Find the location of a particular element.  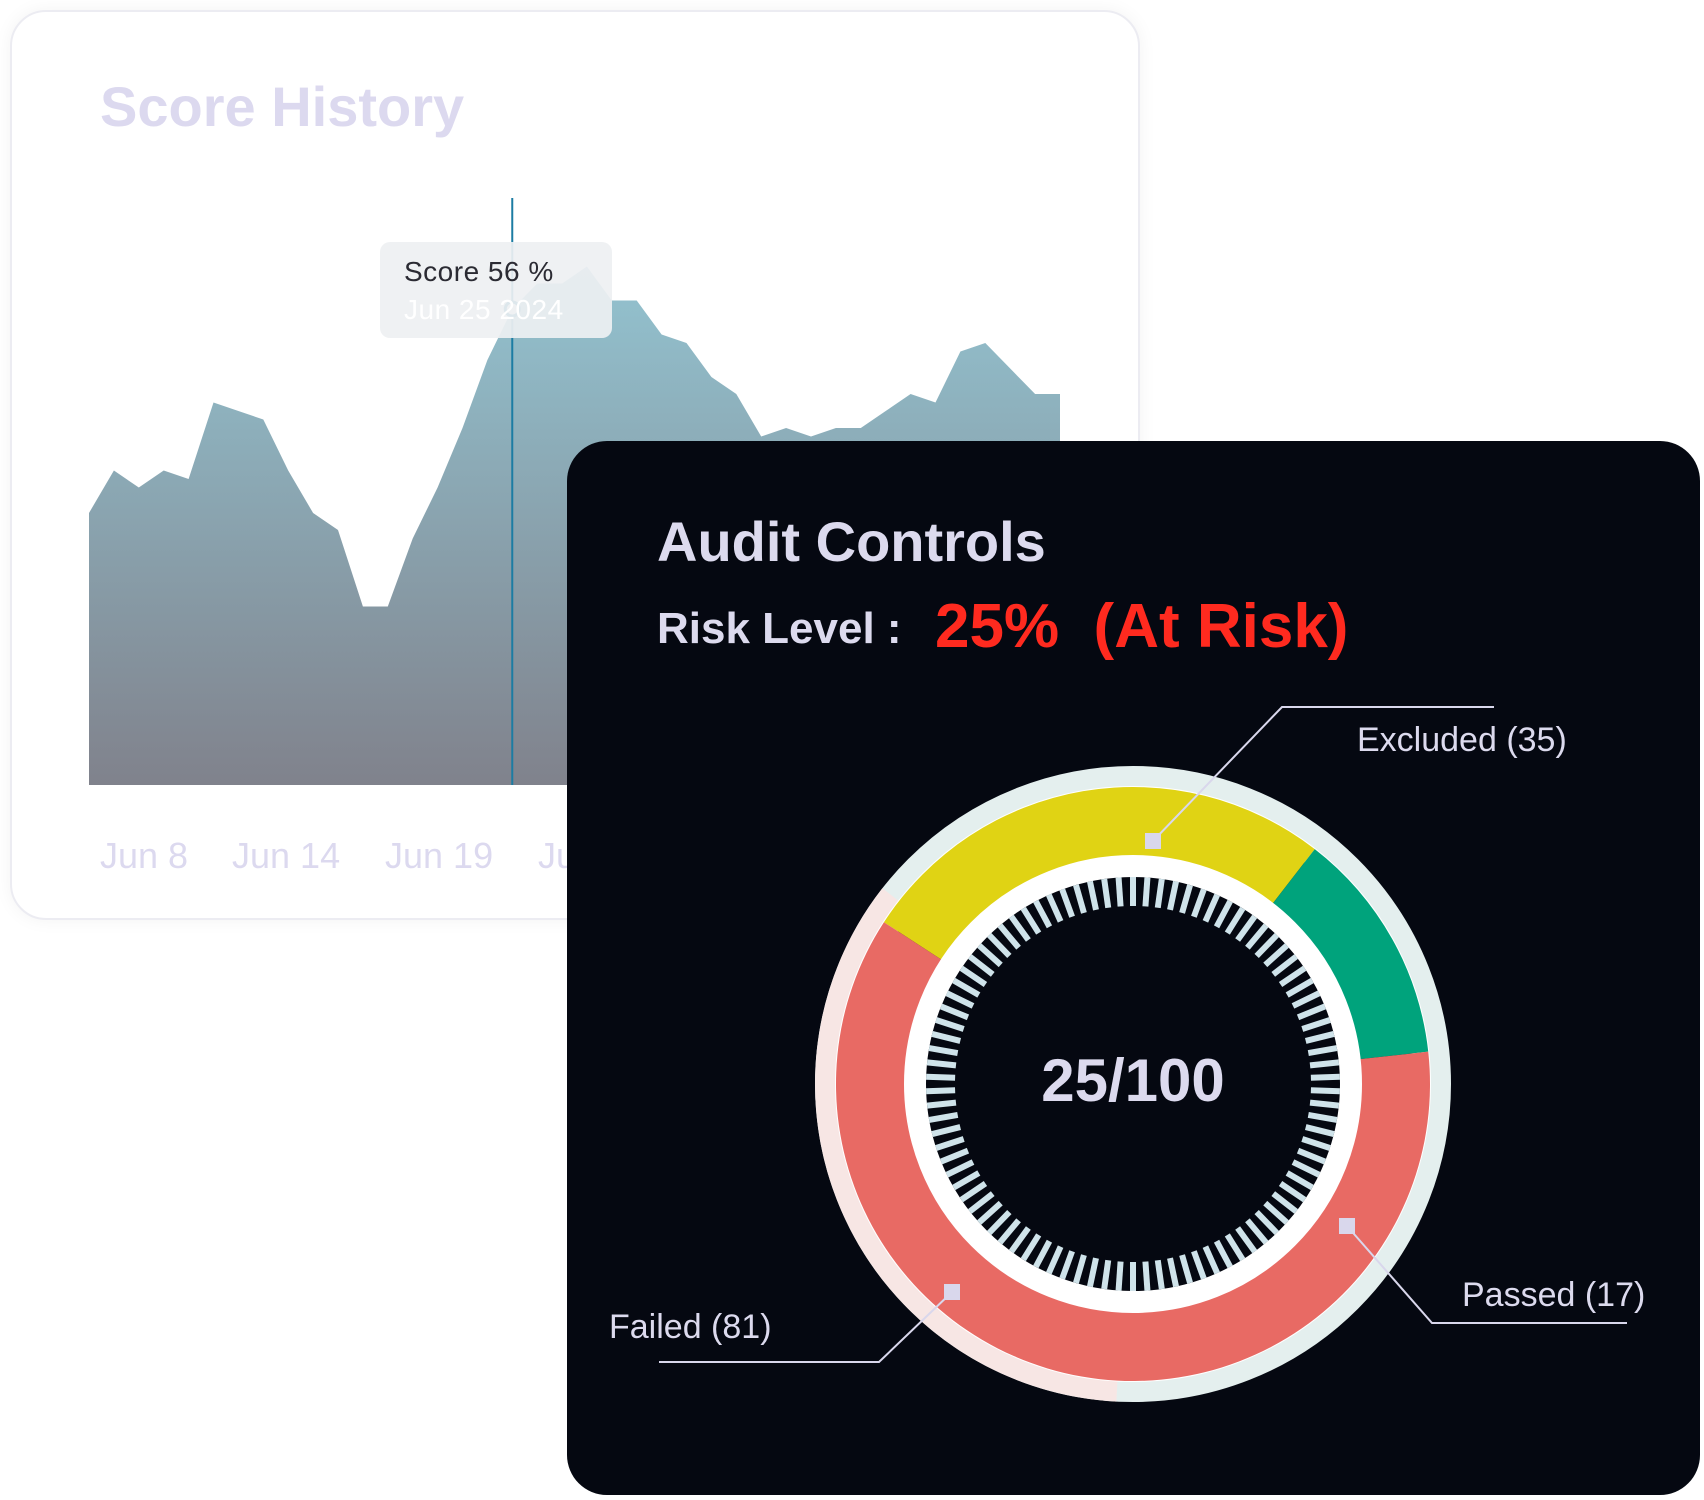

passed-leader-line is located at coordinates (1486, 1274).